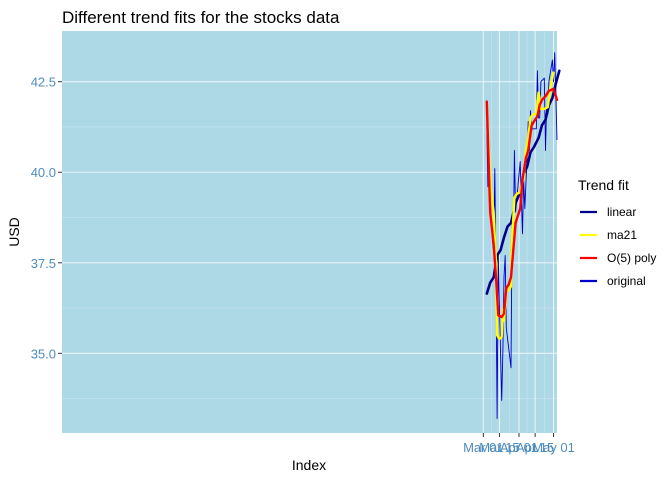 The height and width of the screenshot is (480, 672). Describe the element at coordinates (201, 17) in the screenshot. I see `chart-title: Different trend fits for the stocks data` at that location.